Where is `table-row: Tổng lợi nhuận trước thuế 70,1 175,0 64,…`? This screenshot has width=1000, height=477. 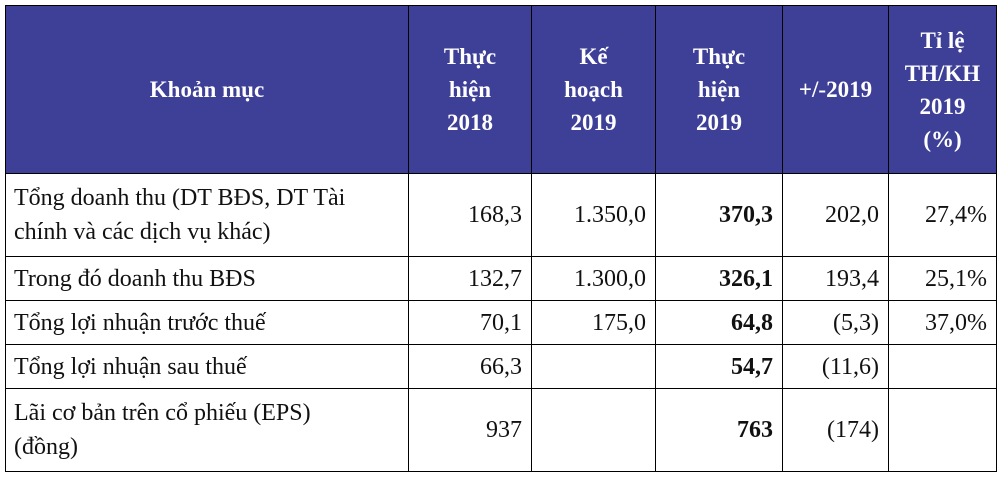
table-row: Tổng lợi nhuận trước thuế 70,1 175,0 64,… is located at coordinates (501, 322).